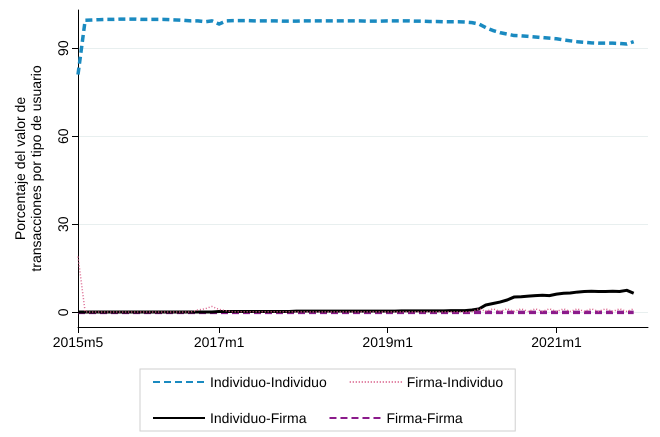 The width and height of the screenshot is (660, 437). Describe the element at coordinates (63, 312) in the screenshot. I see `y-tick-label: 0` at that location.